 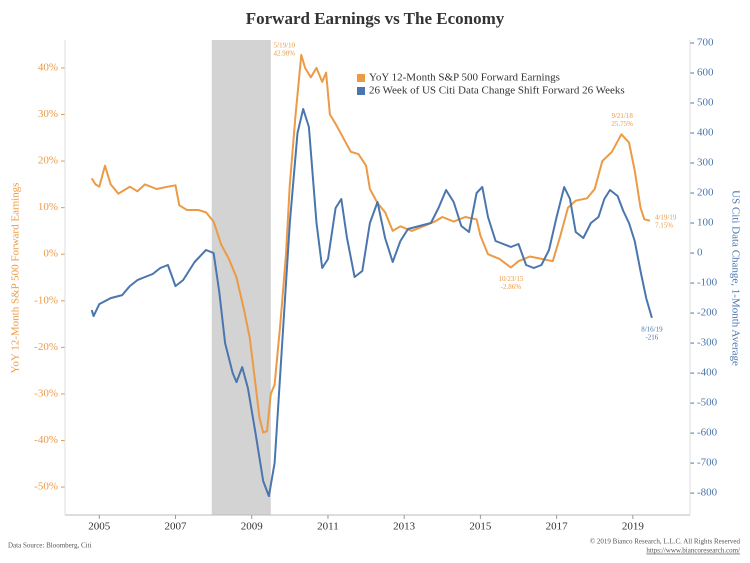 What do you see at coordinates (707, 343) in the screenshot?
I see `y2-tick-label: -300` at bounding box center [707, 343].